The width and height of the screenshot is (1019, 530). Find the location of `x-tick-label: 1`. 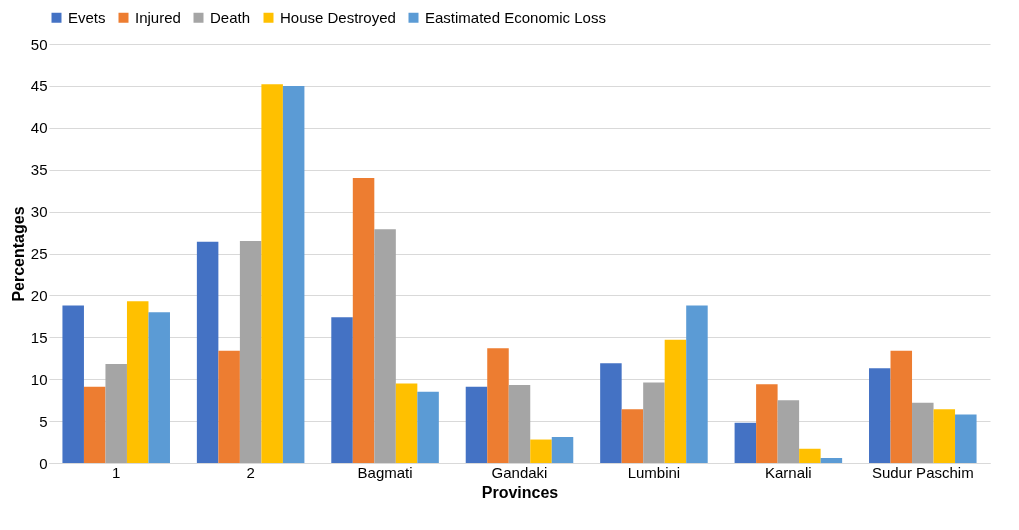

x-tick-label: 1 is located at coordinates (116, 472).